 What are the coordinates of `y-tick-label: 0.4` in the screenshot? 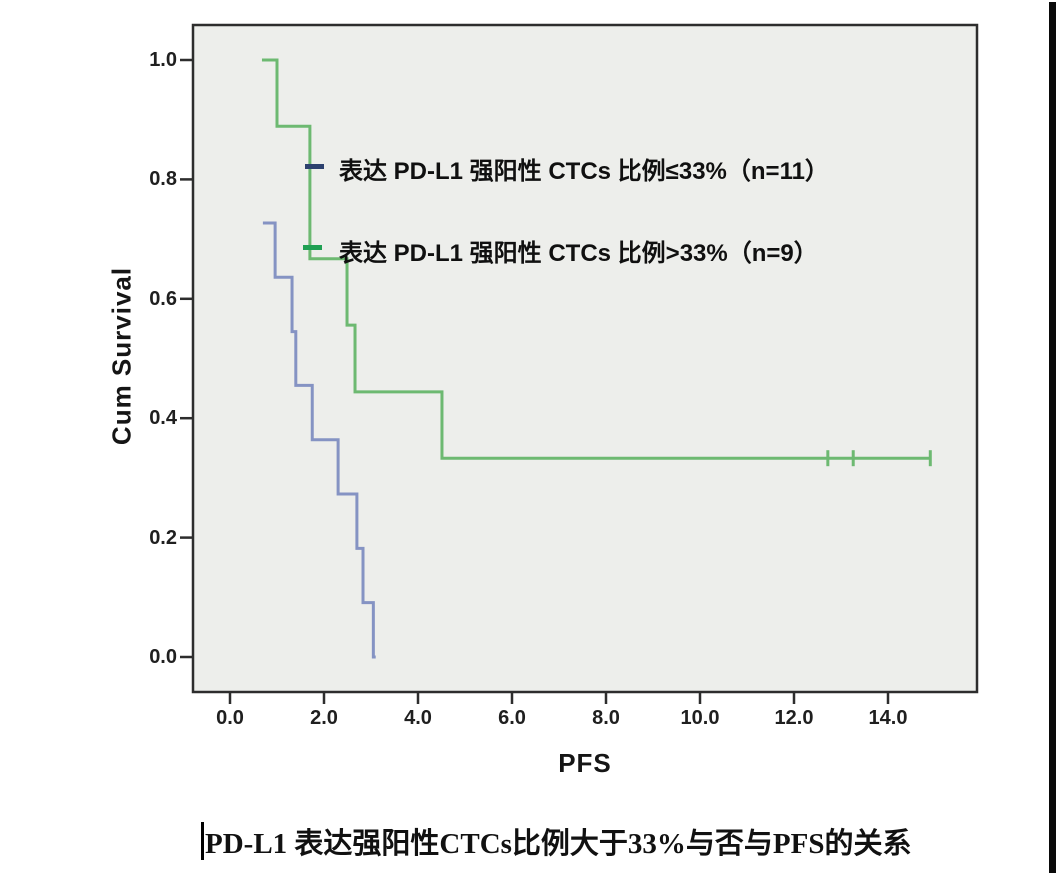 It's located at (163, 418).